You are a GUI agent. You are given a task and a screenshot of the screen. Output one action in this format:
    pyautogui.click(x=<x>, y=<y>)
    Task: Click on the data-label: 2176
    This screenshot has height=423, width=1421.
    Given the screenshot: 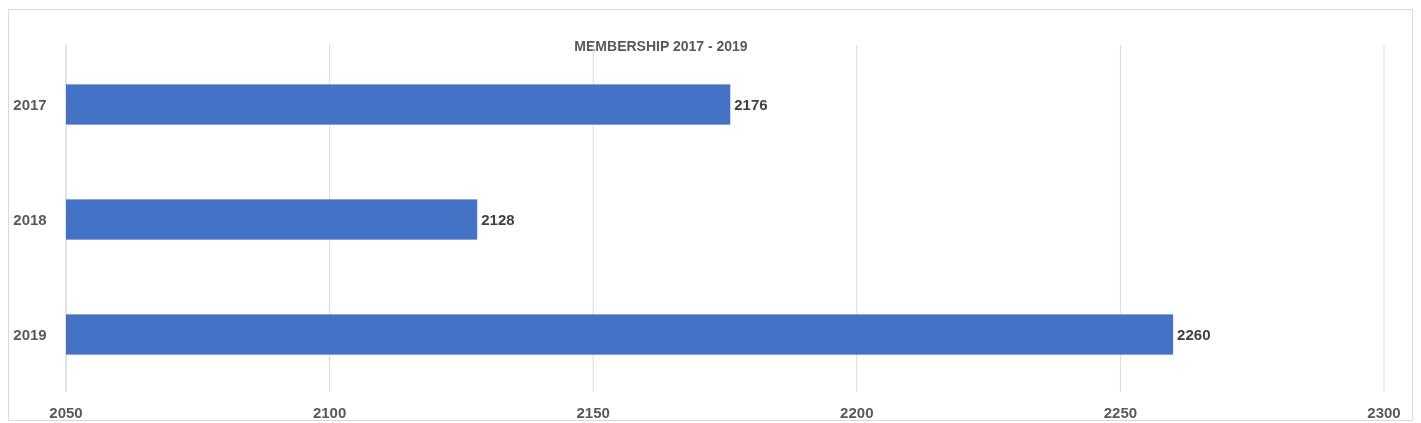 What is the action you would take?
    pyautogui.click(x=751, y=104)
    